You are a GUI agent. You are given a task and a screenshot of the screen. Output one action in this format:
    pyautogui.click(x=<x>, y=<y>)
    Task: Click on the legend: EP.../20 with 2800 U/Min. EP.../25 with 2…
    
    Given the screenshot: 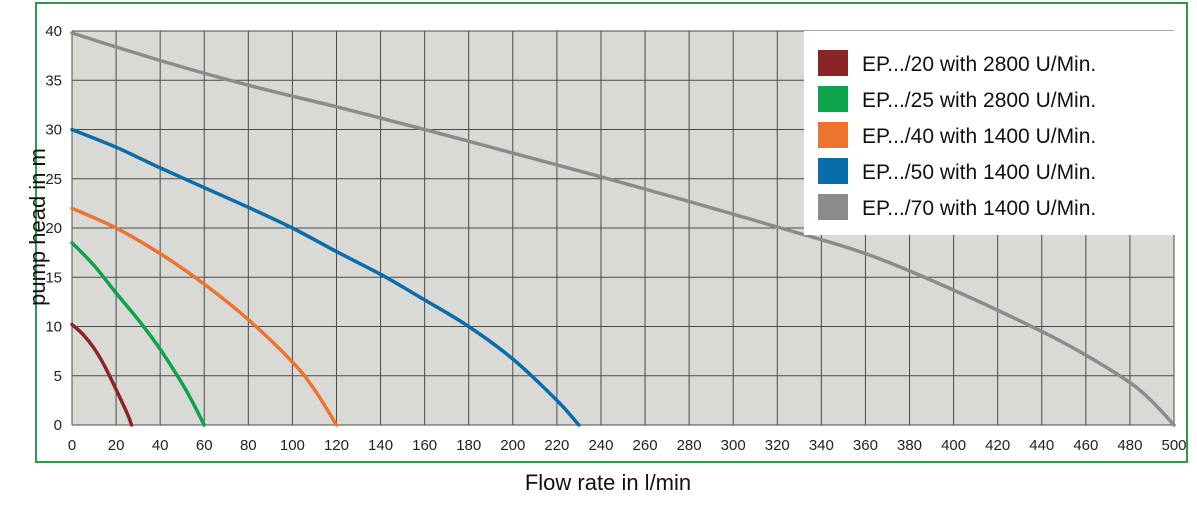 What is the action you would take?
    pyautogui.click(x=989, y=133)
    